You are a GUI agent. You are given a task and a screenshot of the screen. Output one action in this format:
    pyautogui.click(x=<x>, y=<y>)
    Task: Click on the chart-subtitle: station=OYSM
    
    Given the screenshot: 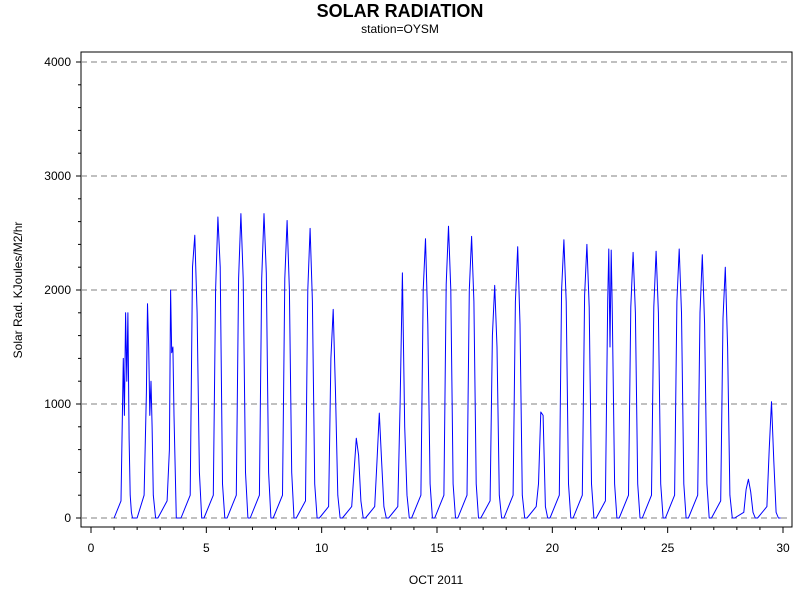 What is the action you would take?
    pyautogui.click(x=400, y=29)
    